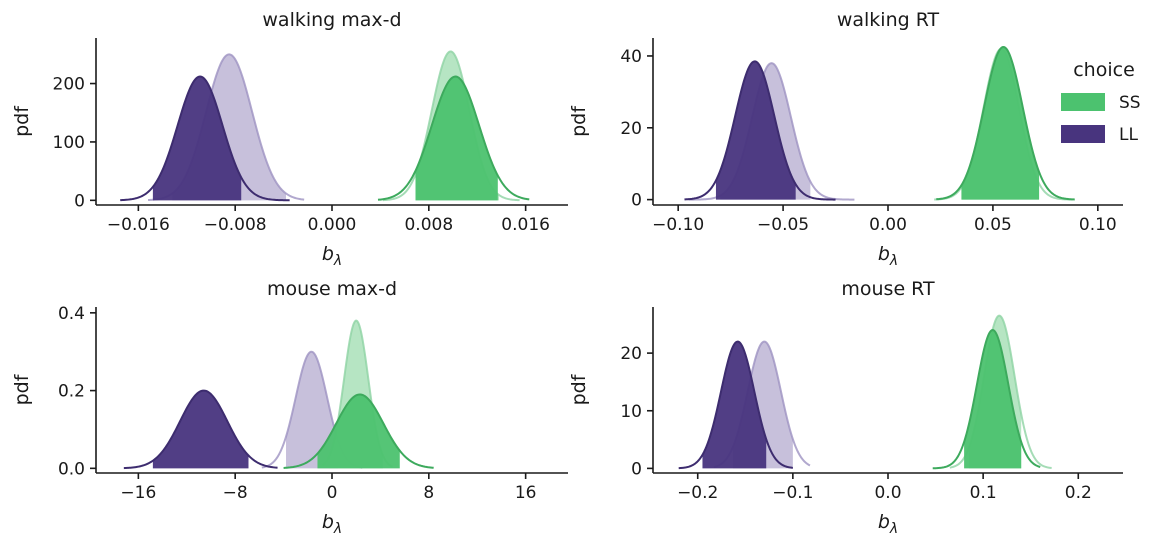 The image size is (1149, 548). I want to click on x-tick-label: 0.10, so click(1098, 225).